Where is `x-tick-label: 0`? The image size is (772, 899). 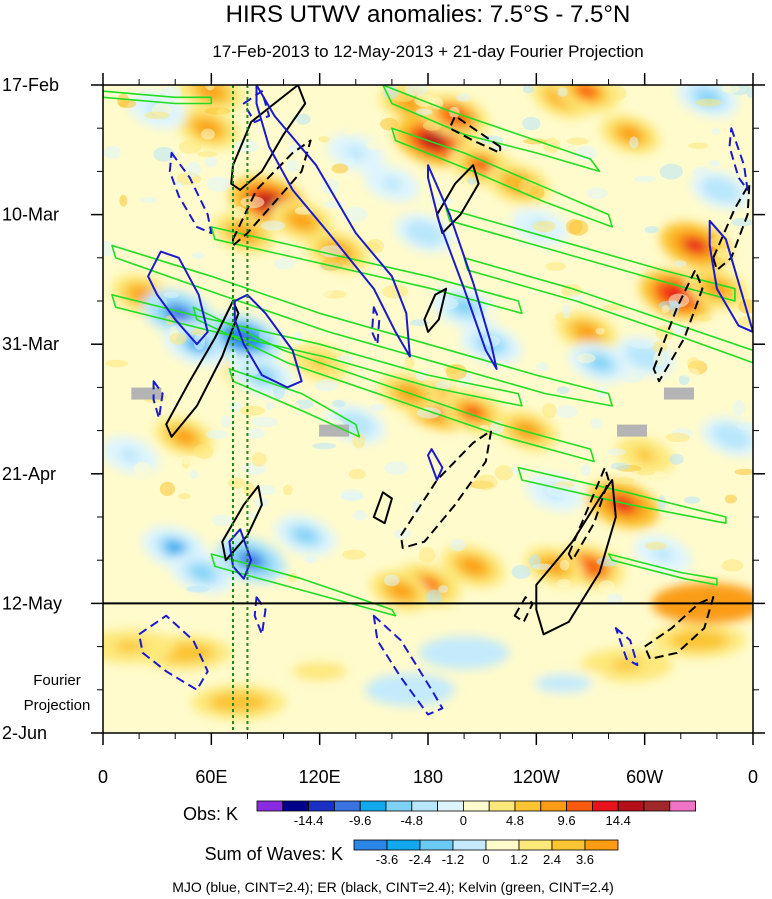
x-tick-label: 0 is located at coordinates (753, 777).